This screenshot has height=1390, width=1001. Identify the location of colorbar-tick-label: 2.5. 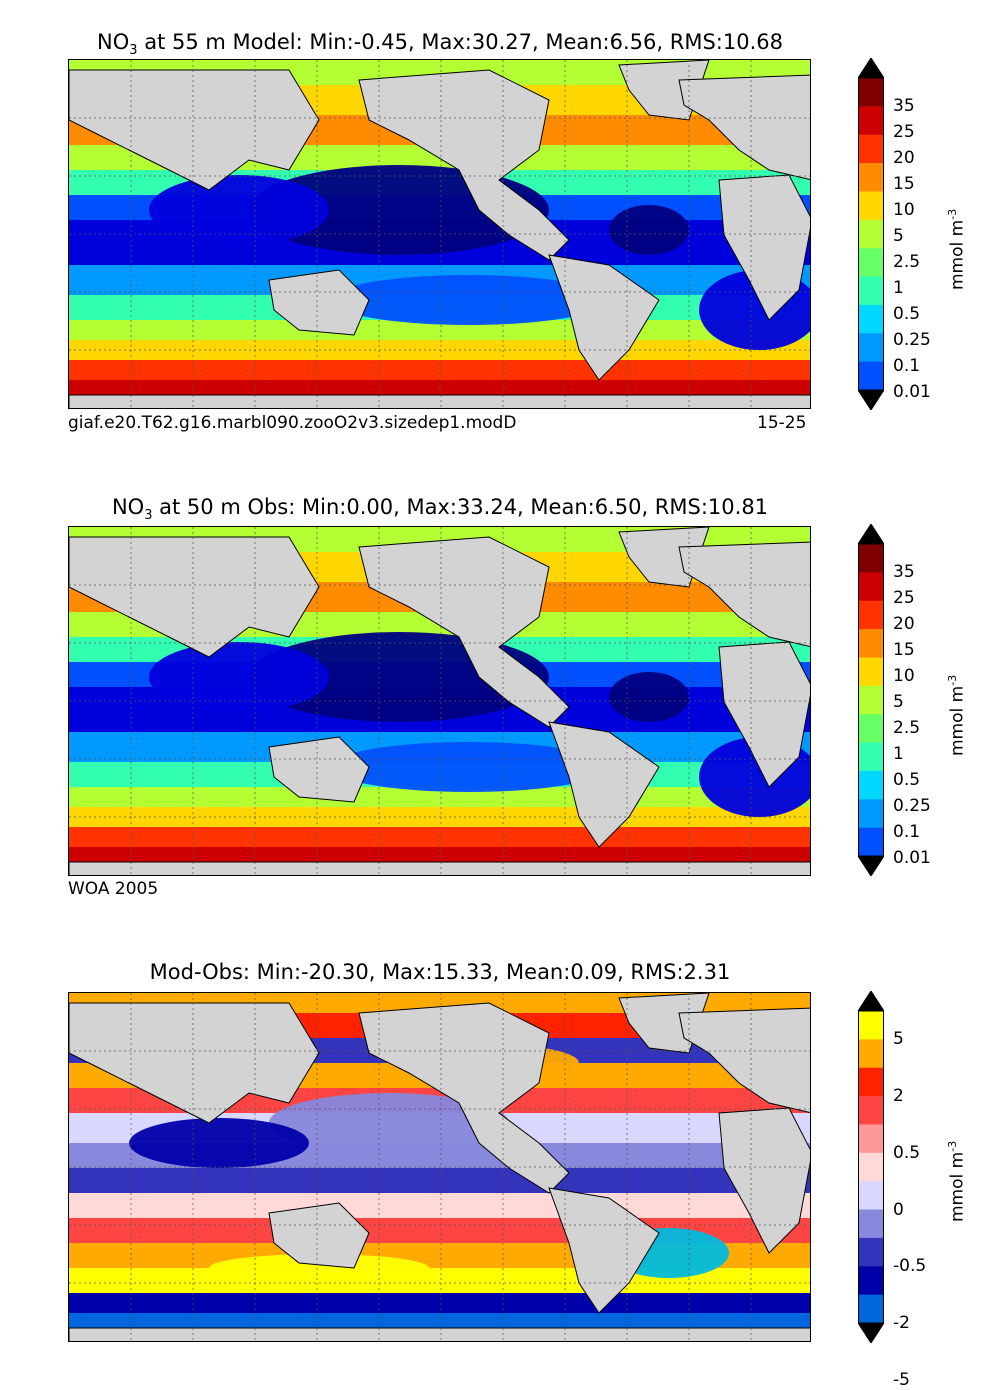
(907, 262).